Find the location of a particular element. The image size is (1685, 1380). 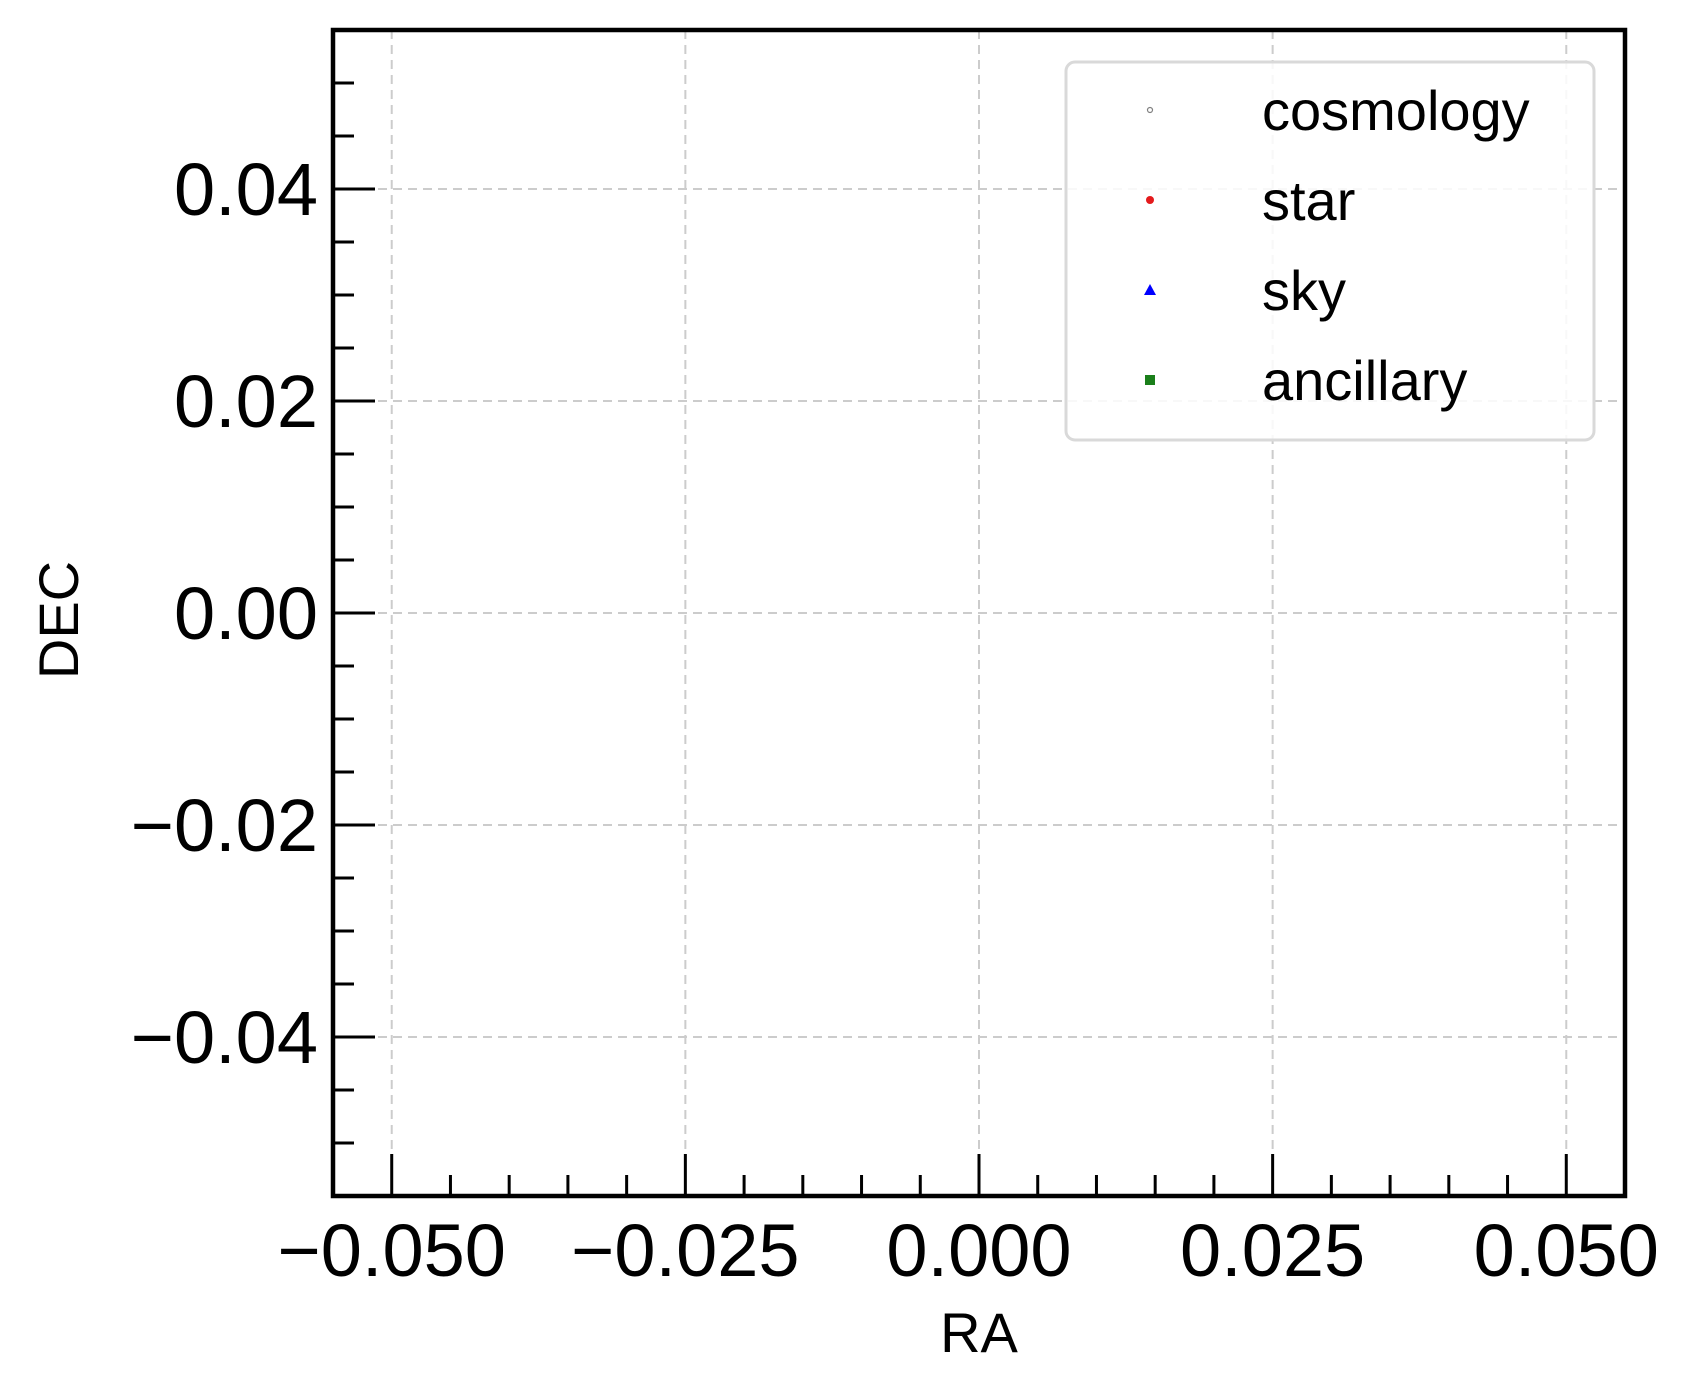

x-axis-title: RA is located at coordinates (979, 1332).